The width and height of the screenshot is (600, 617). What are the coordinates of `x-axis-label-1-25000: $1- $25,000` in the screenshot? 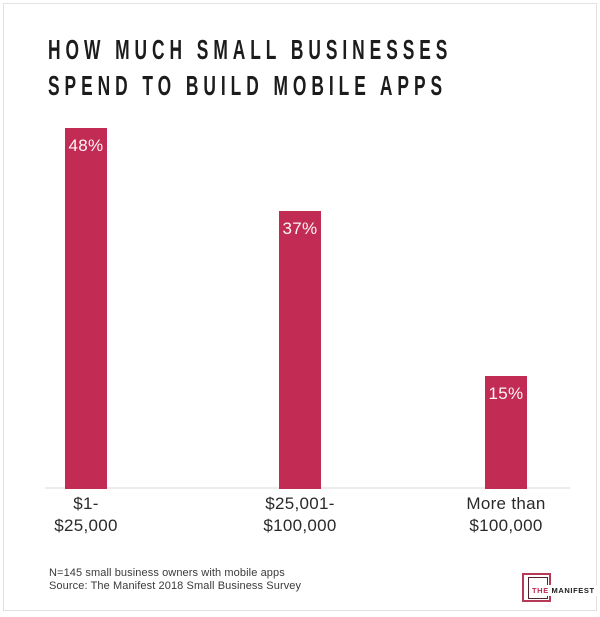 It's located at (86, 515).